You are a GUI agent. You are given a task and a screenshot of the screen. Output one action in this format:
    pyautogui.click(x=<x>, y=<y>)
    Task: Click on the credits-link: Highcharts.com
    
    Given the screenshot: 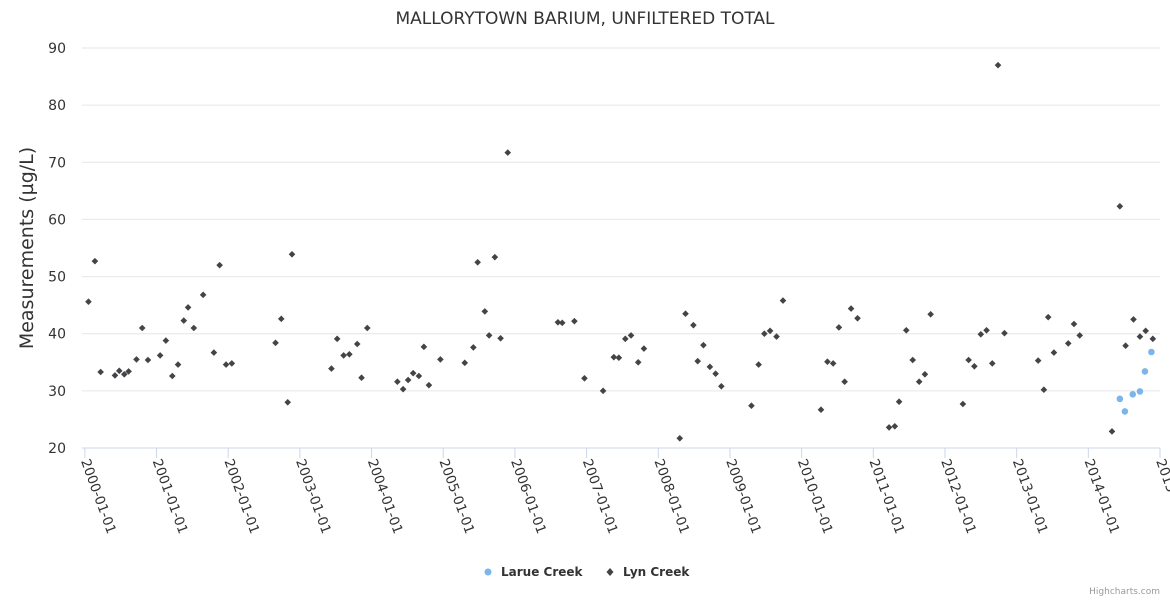 What is the action you would take?
    pyautogui.click(x=1124, y=592)
    